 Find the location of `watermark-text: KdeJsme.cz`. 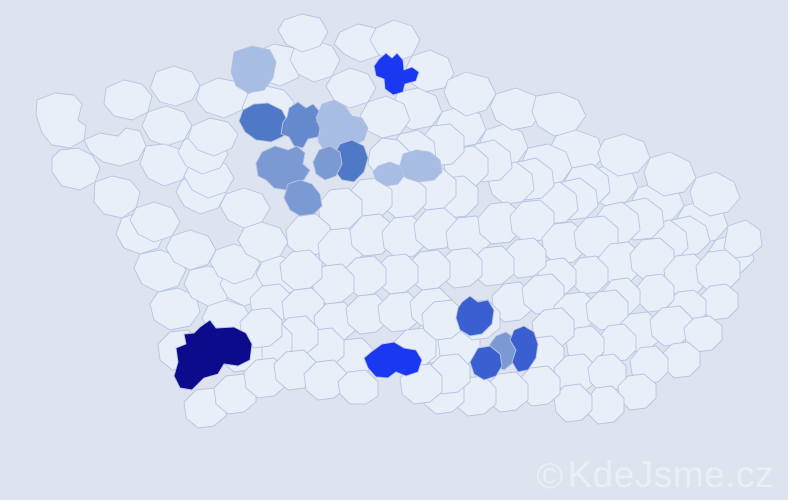

watermark-text: KdeJsme.cz is located at coordinates (670, 474).